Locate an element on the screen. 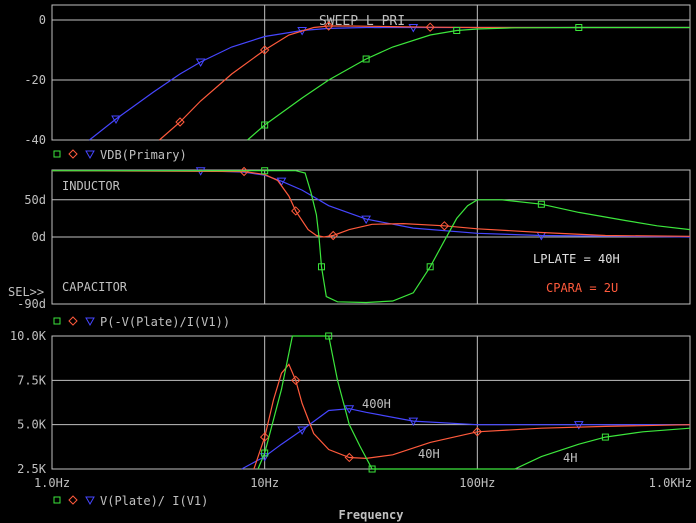 This screenshot has width=696, height=523. y-tick-label: -20 is located at coordinates (35, 80).